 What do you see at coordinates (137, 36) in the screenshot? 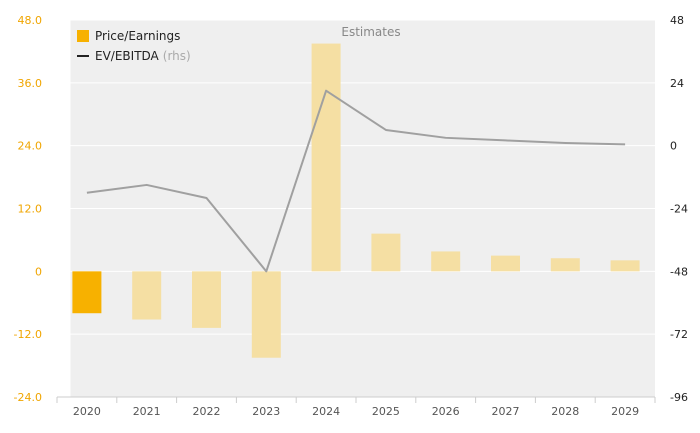
I see `legend-label-price-earnings: Price/Earnings` at bounding box center [137, 36].